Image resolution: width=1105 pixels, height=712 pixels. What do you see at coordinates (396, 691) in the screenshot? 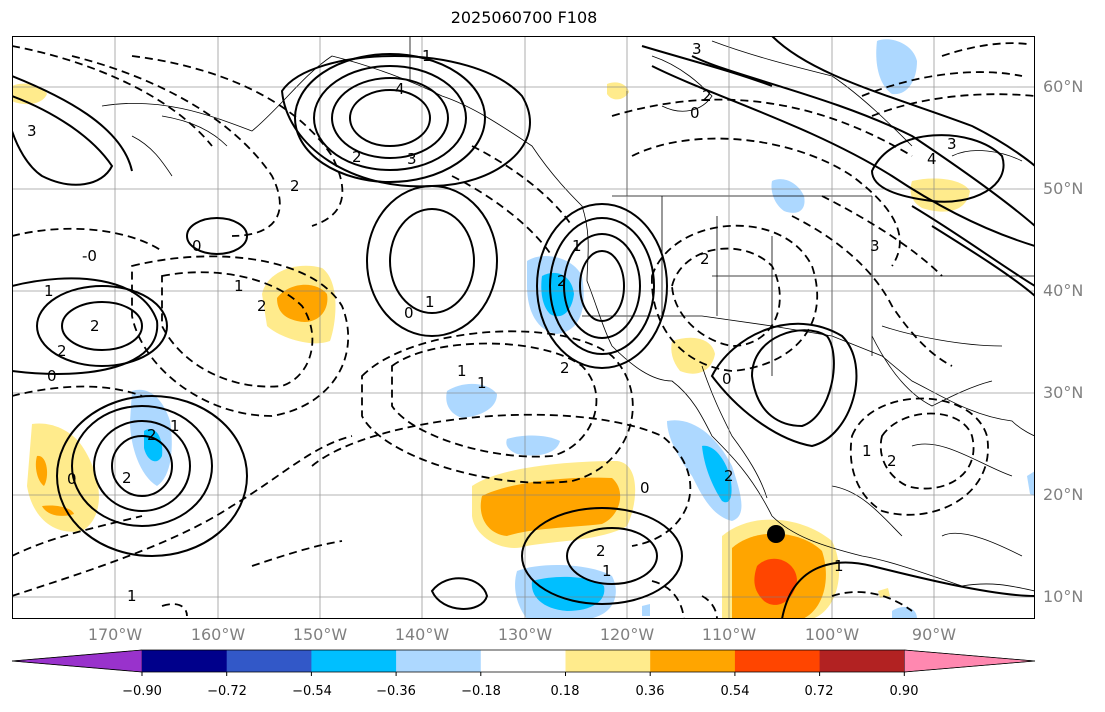
I see `colorbar-tick-label: −0.36` at bounding box center [396, 691].